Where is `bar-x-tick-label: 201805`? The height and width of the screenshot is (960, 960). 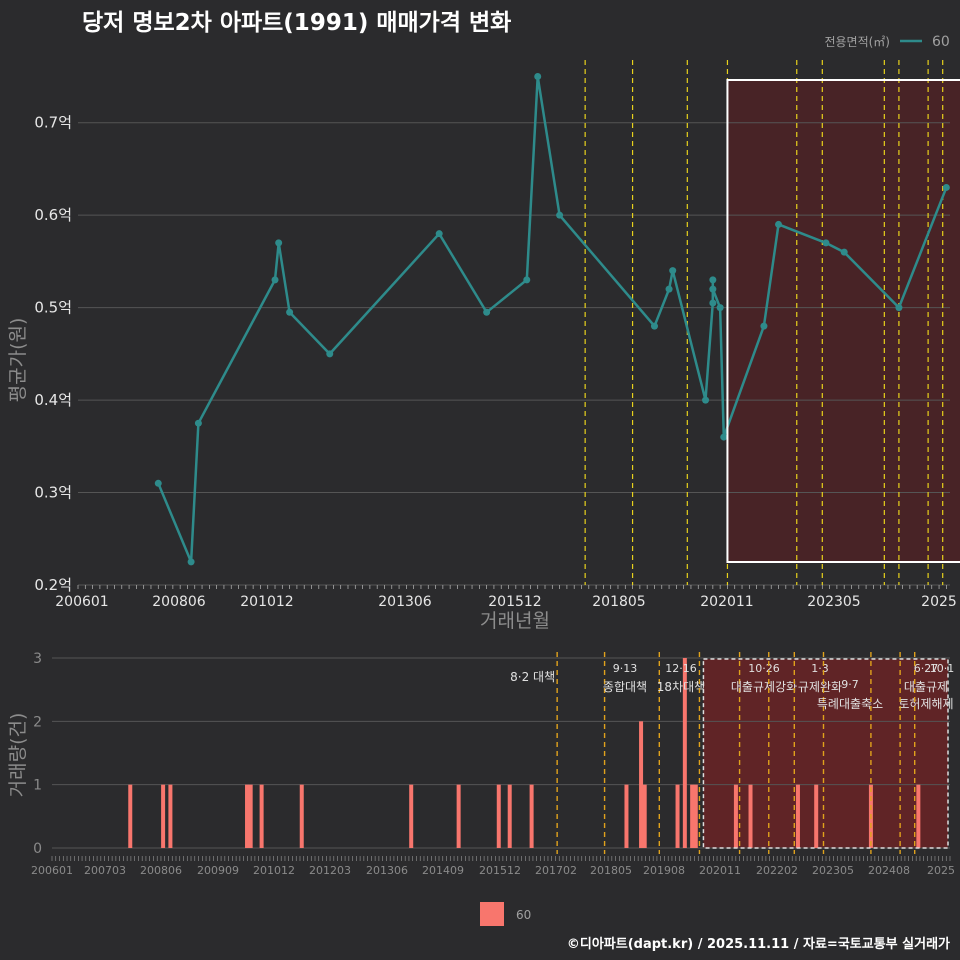
bar-x-tick-label: 201805 is located at coordinates (611, 870).